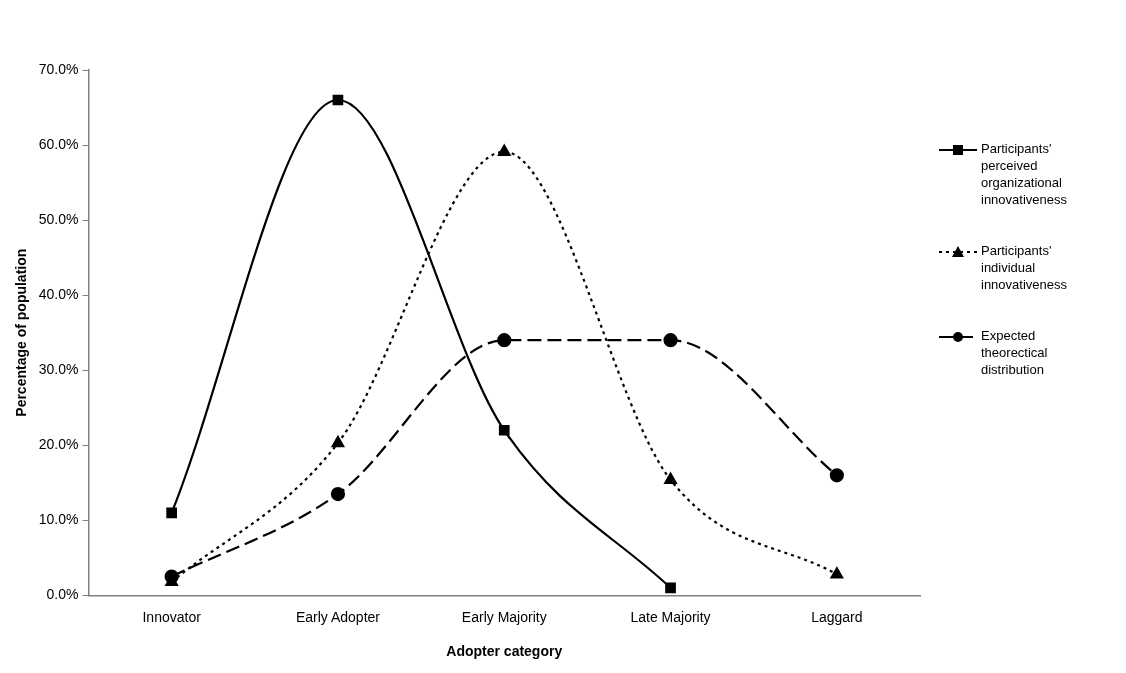 This screenshot has height=673, width=1126. I want to click on y-tick-label: 60.0%, so click(58, 143).